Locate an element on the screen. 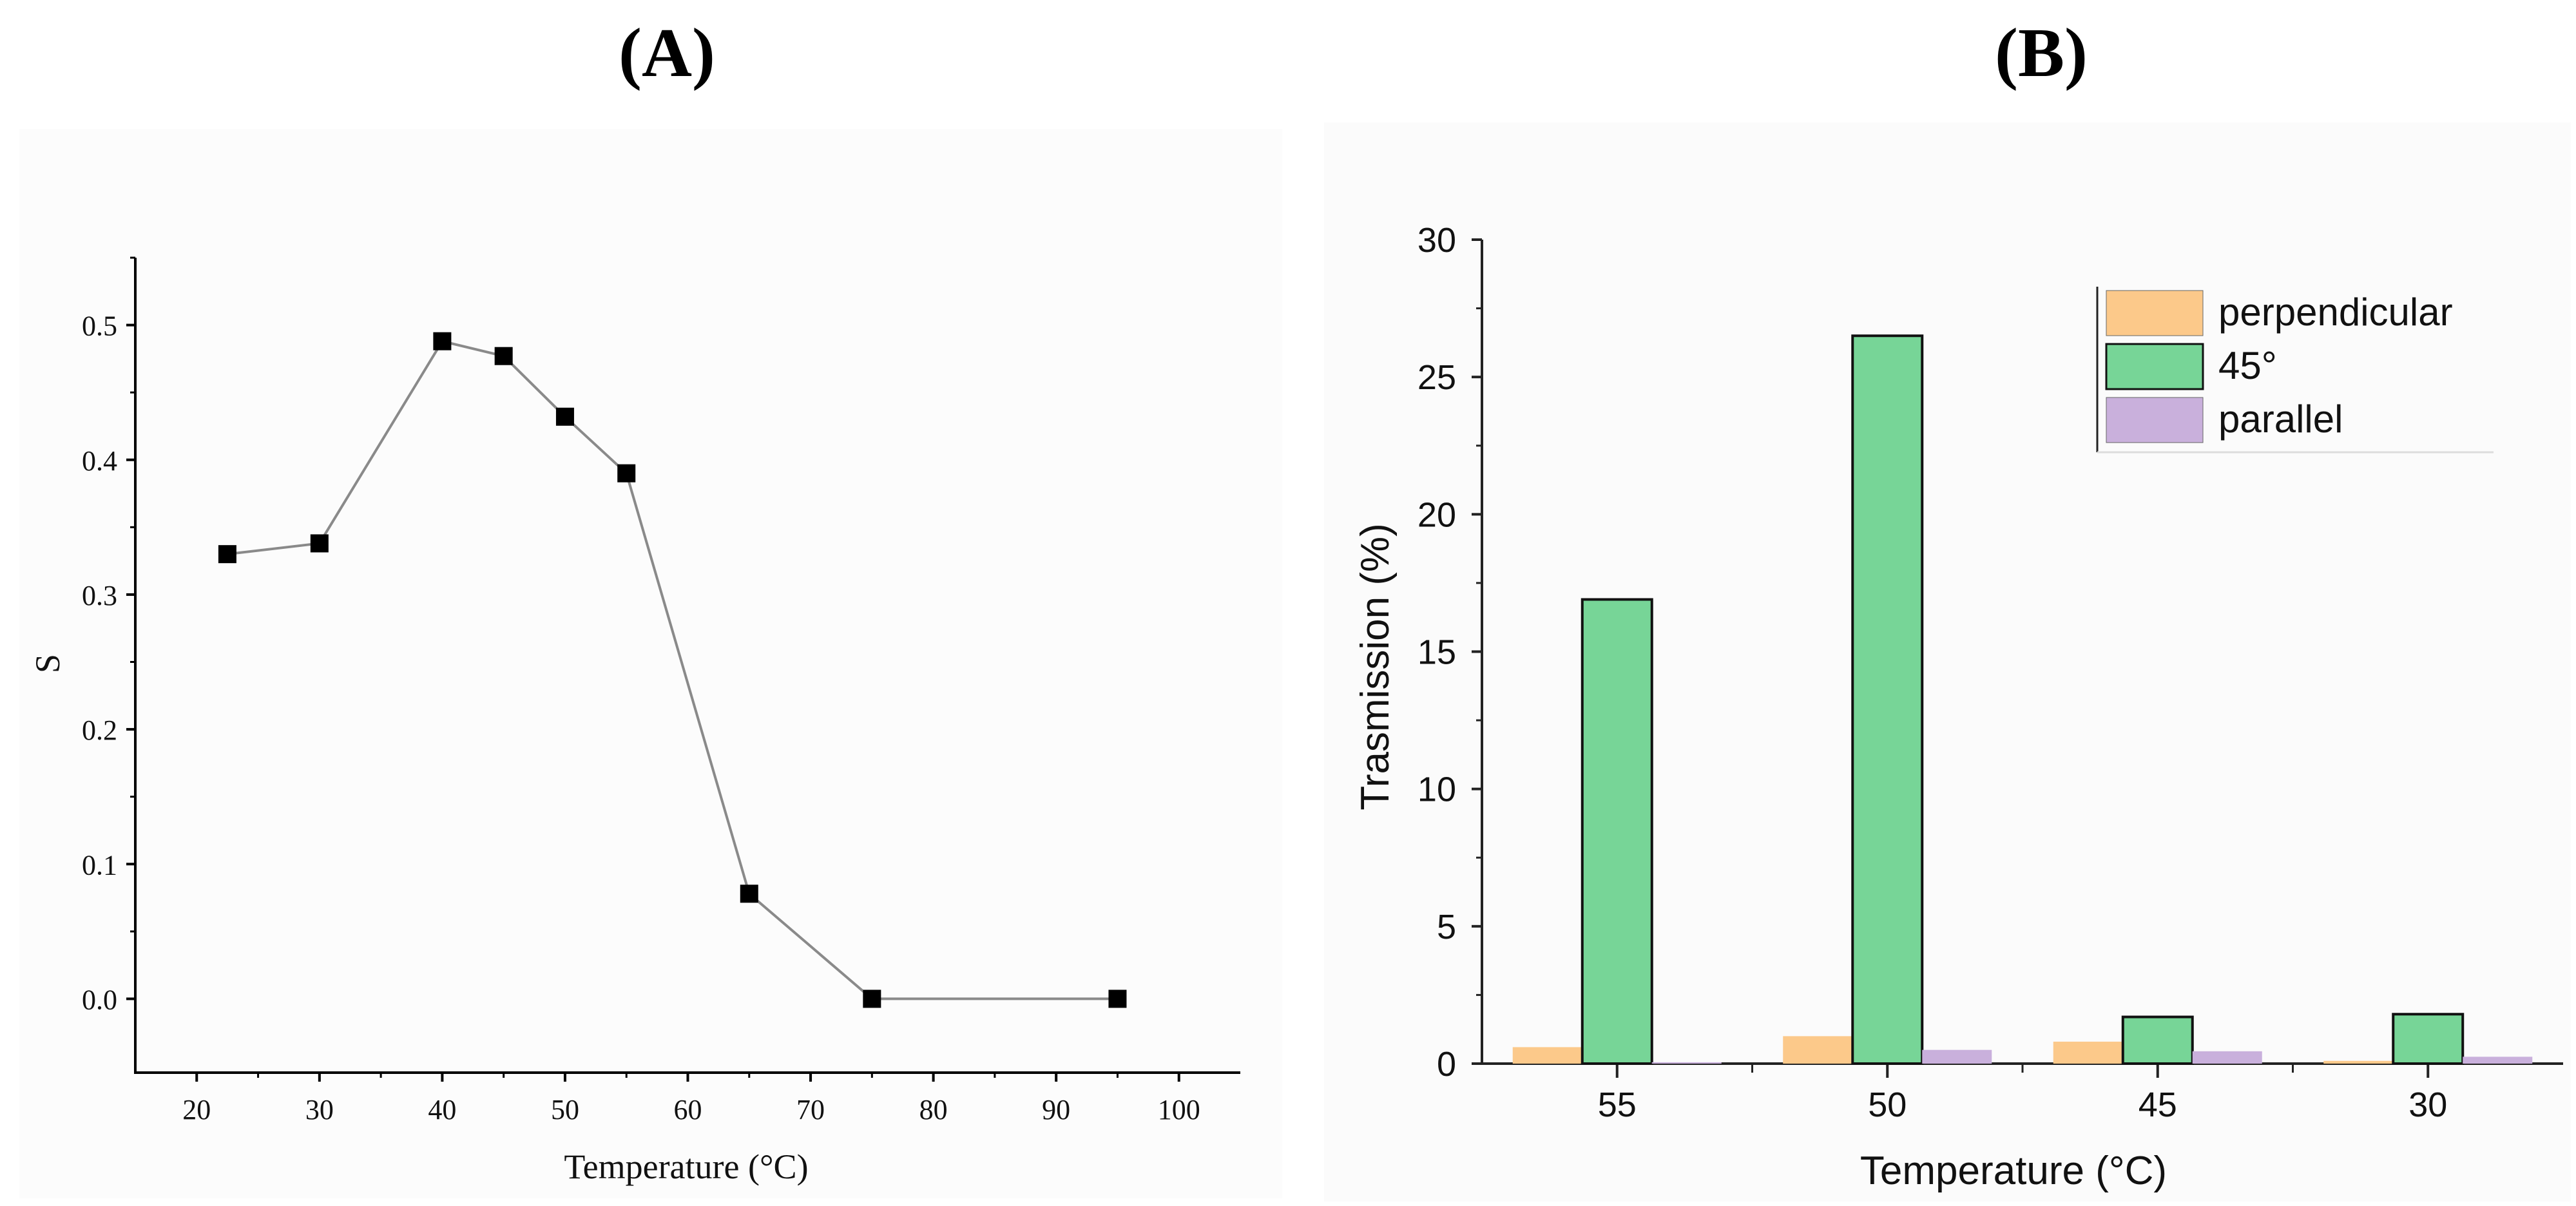 This screenshot has width=2576, height=1206. panel-b-y-tick-label: 10 is located at coordinates (1437, 790).